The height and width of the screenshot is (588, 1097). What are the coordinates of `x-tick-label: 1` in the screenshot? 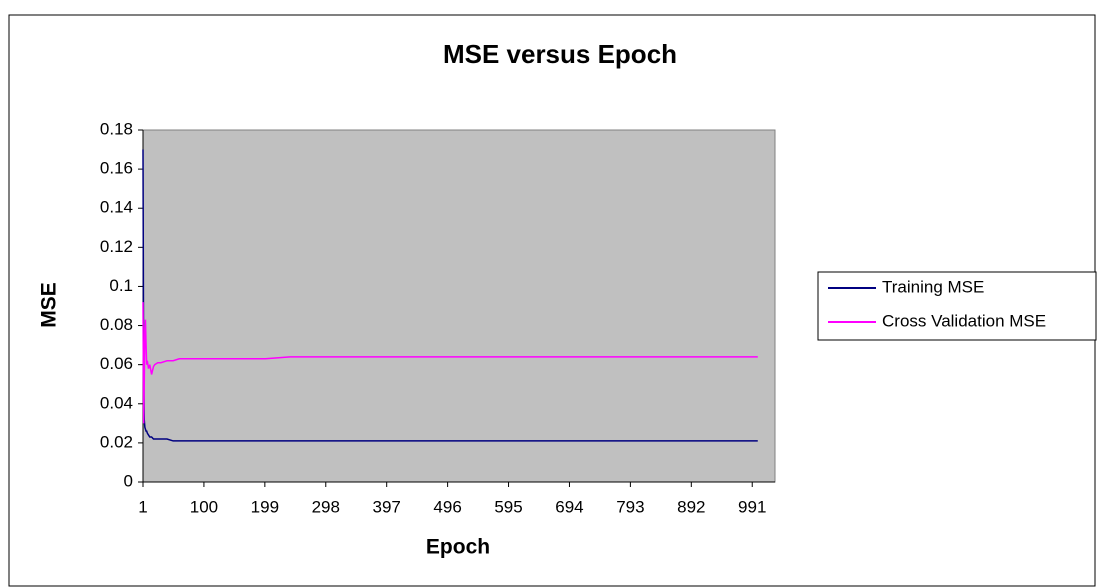 It's located at (142, 506).